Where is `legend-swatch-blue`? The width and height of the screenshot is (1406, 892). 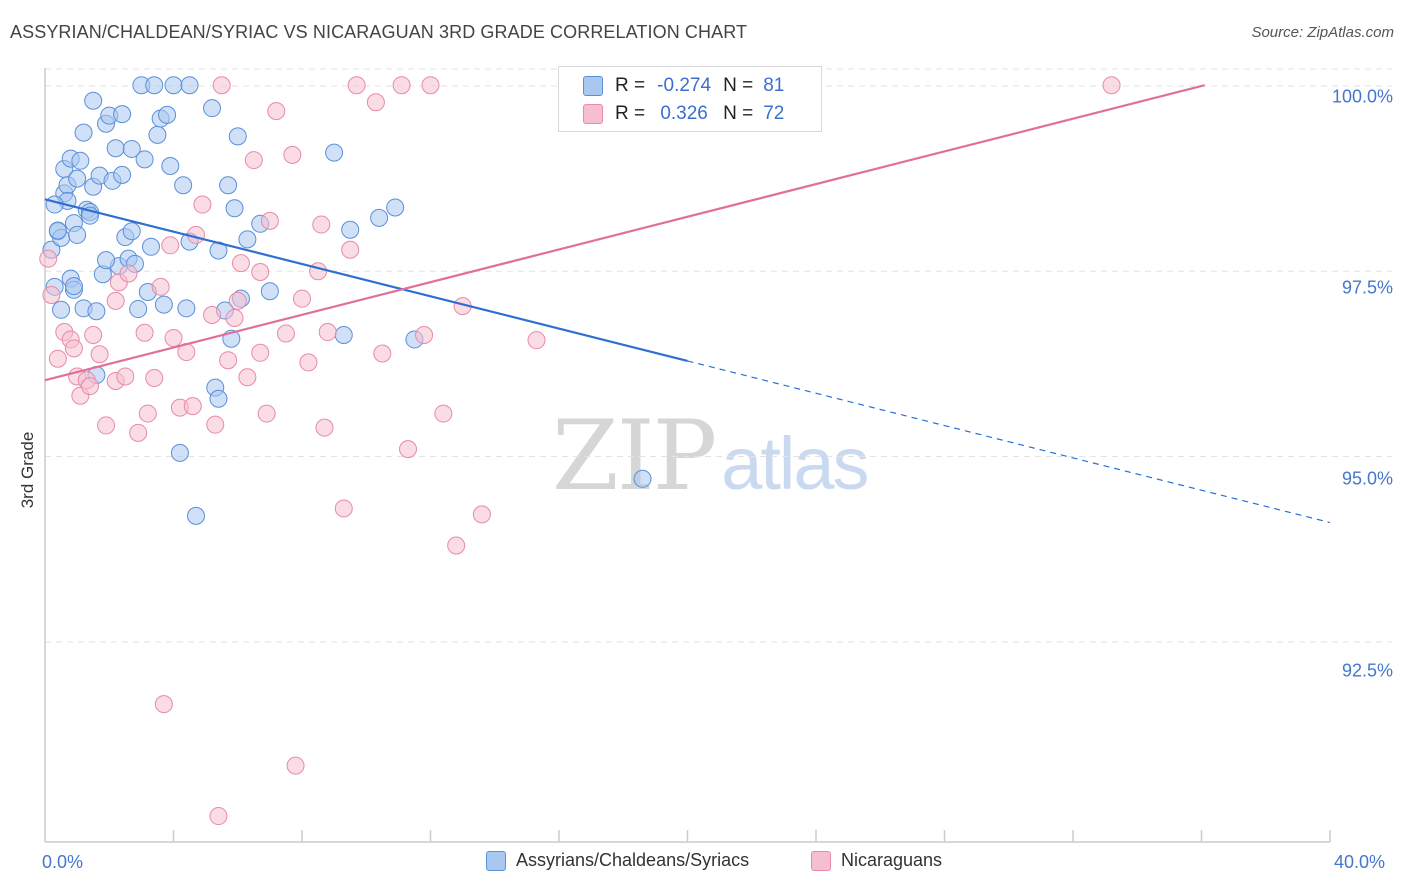
legend-swatch-blue is located at coordinates (593, 86).